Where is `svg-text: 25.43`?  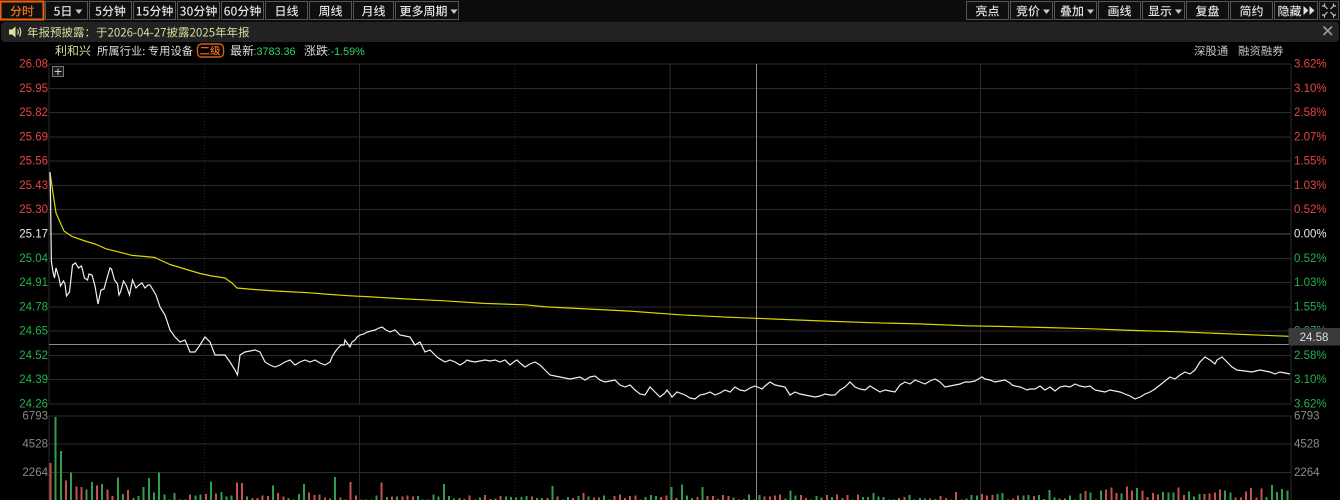 svg-text: 25.43 is located at coordinates (33, 186).